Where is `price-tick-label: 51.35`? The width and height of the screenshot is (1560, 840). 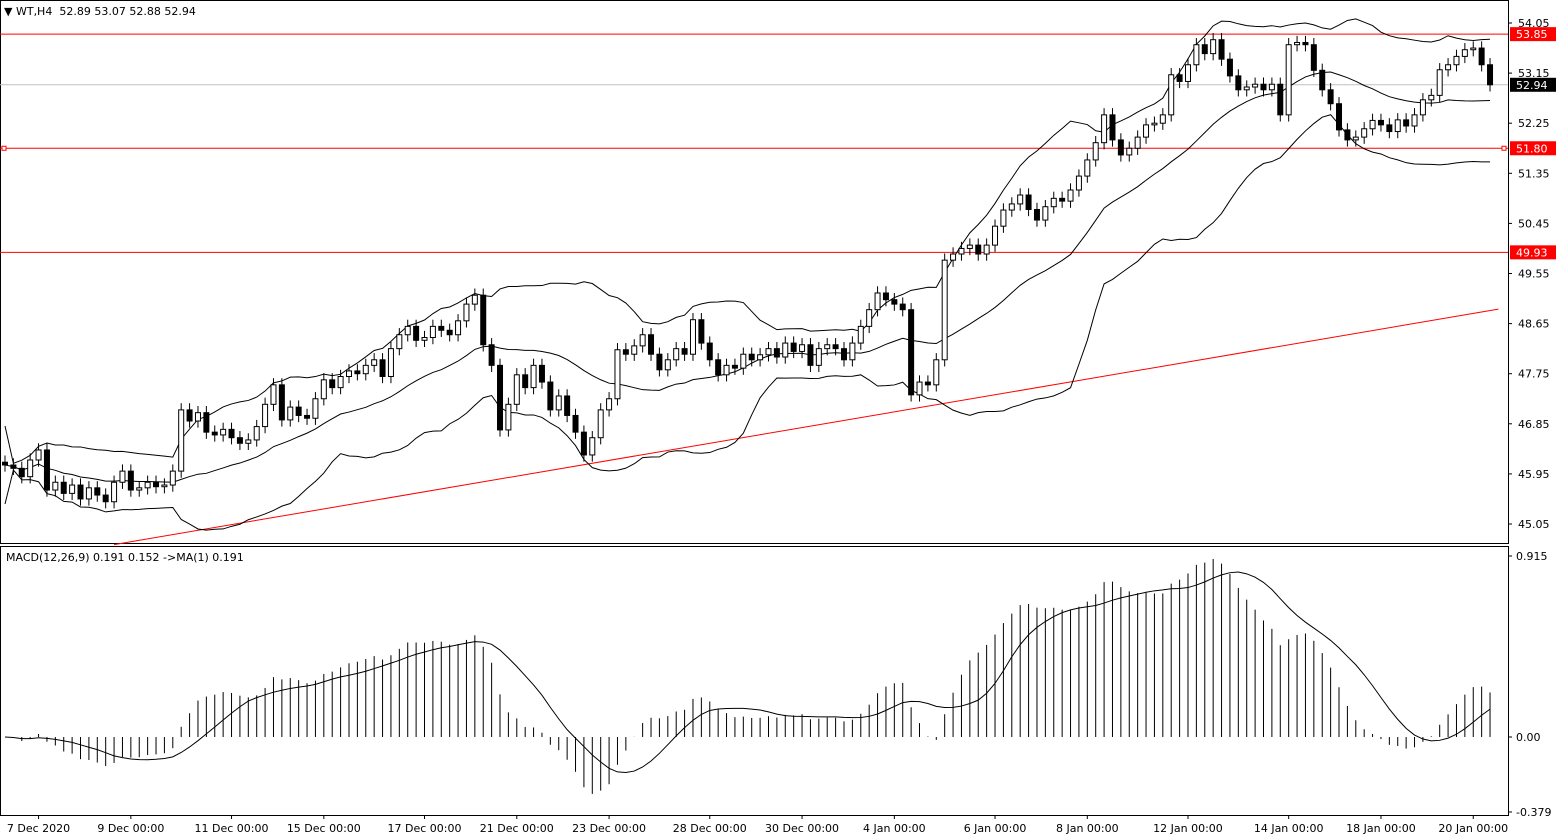 price-tick-label: 51.35 is located at coordinates (1534, 173).